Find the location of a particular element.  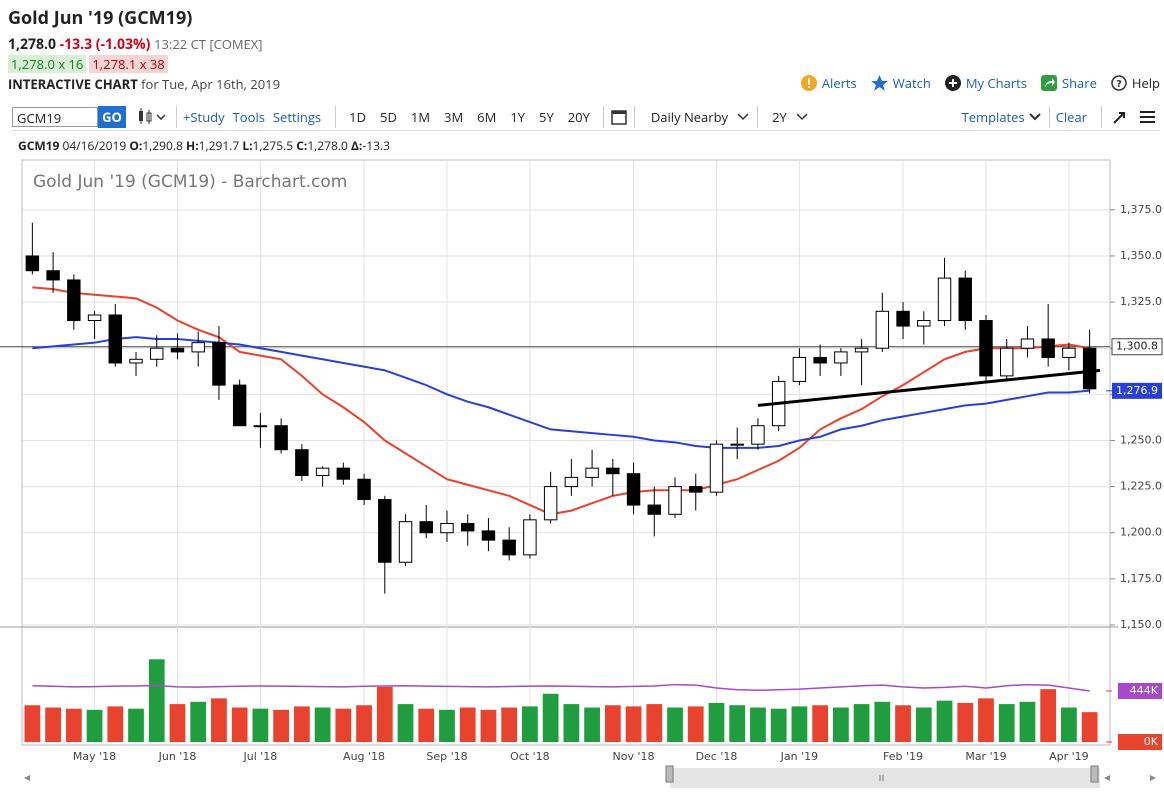

help-link: ? Help is located at coordinates (1135, 83).